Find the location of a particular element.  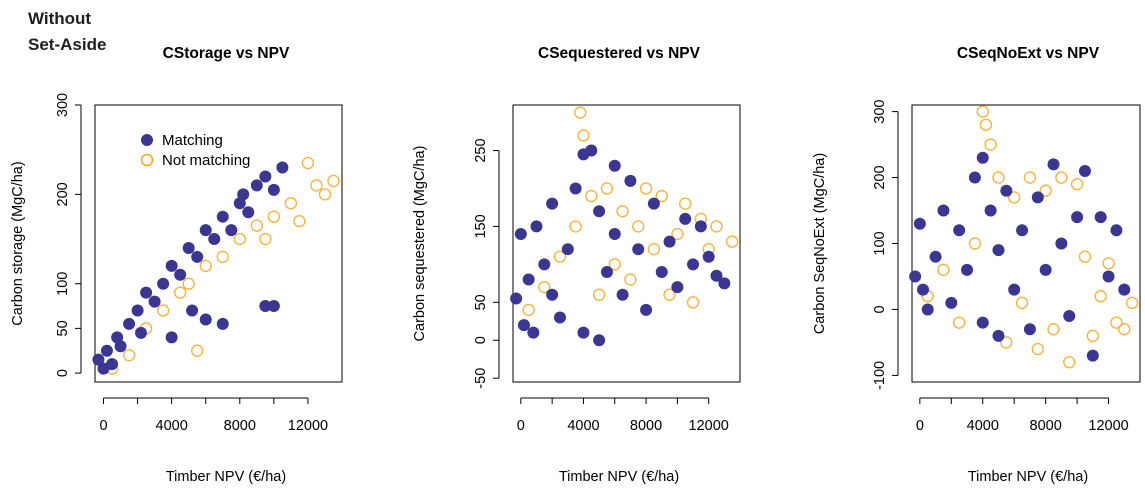

legend-marker-not-matching is located at coordinates (147, 160).